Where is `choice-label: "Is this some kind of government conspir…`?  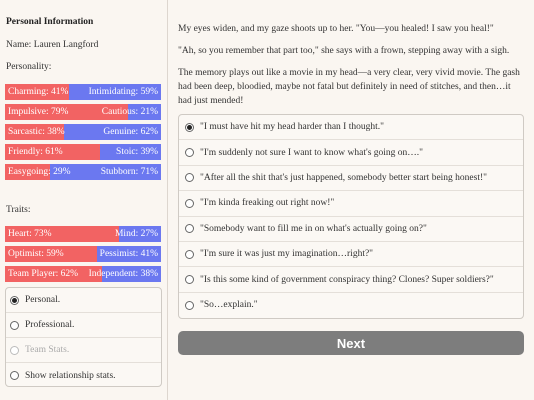 choice-label: "Is this some kind of government conspir… is located at coordinates (347, 279).